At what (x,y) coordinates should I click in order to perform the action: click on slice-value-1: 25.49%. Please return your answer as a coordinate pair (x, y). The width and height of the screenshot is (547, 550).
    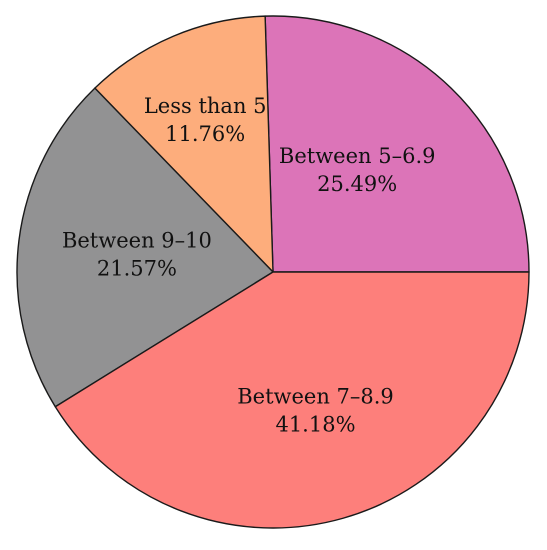
    Looking at the image, I should click on (357, 184).